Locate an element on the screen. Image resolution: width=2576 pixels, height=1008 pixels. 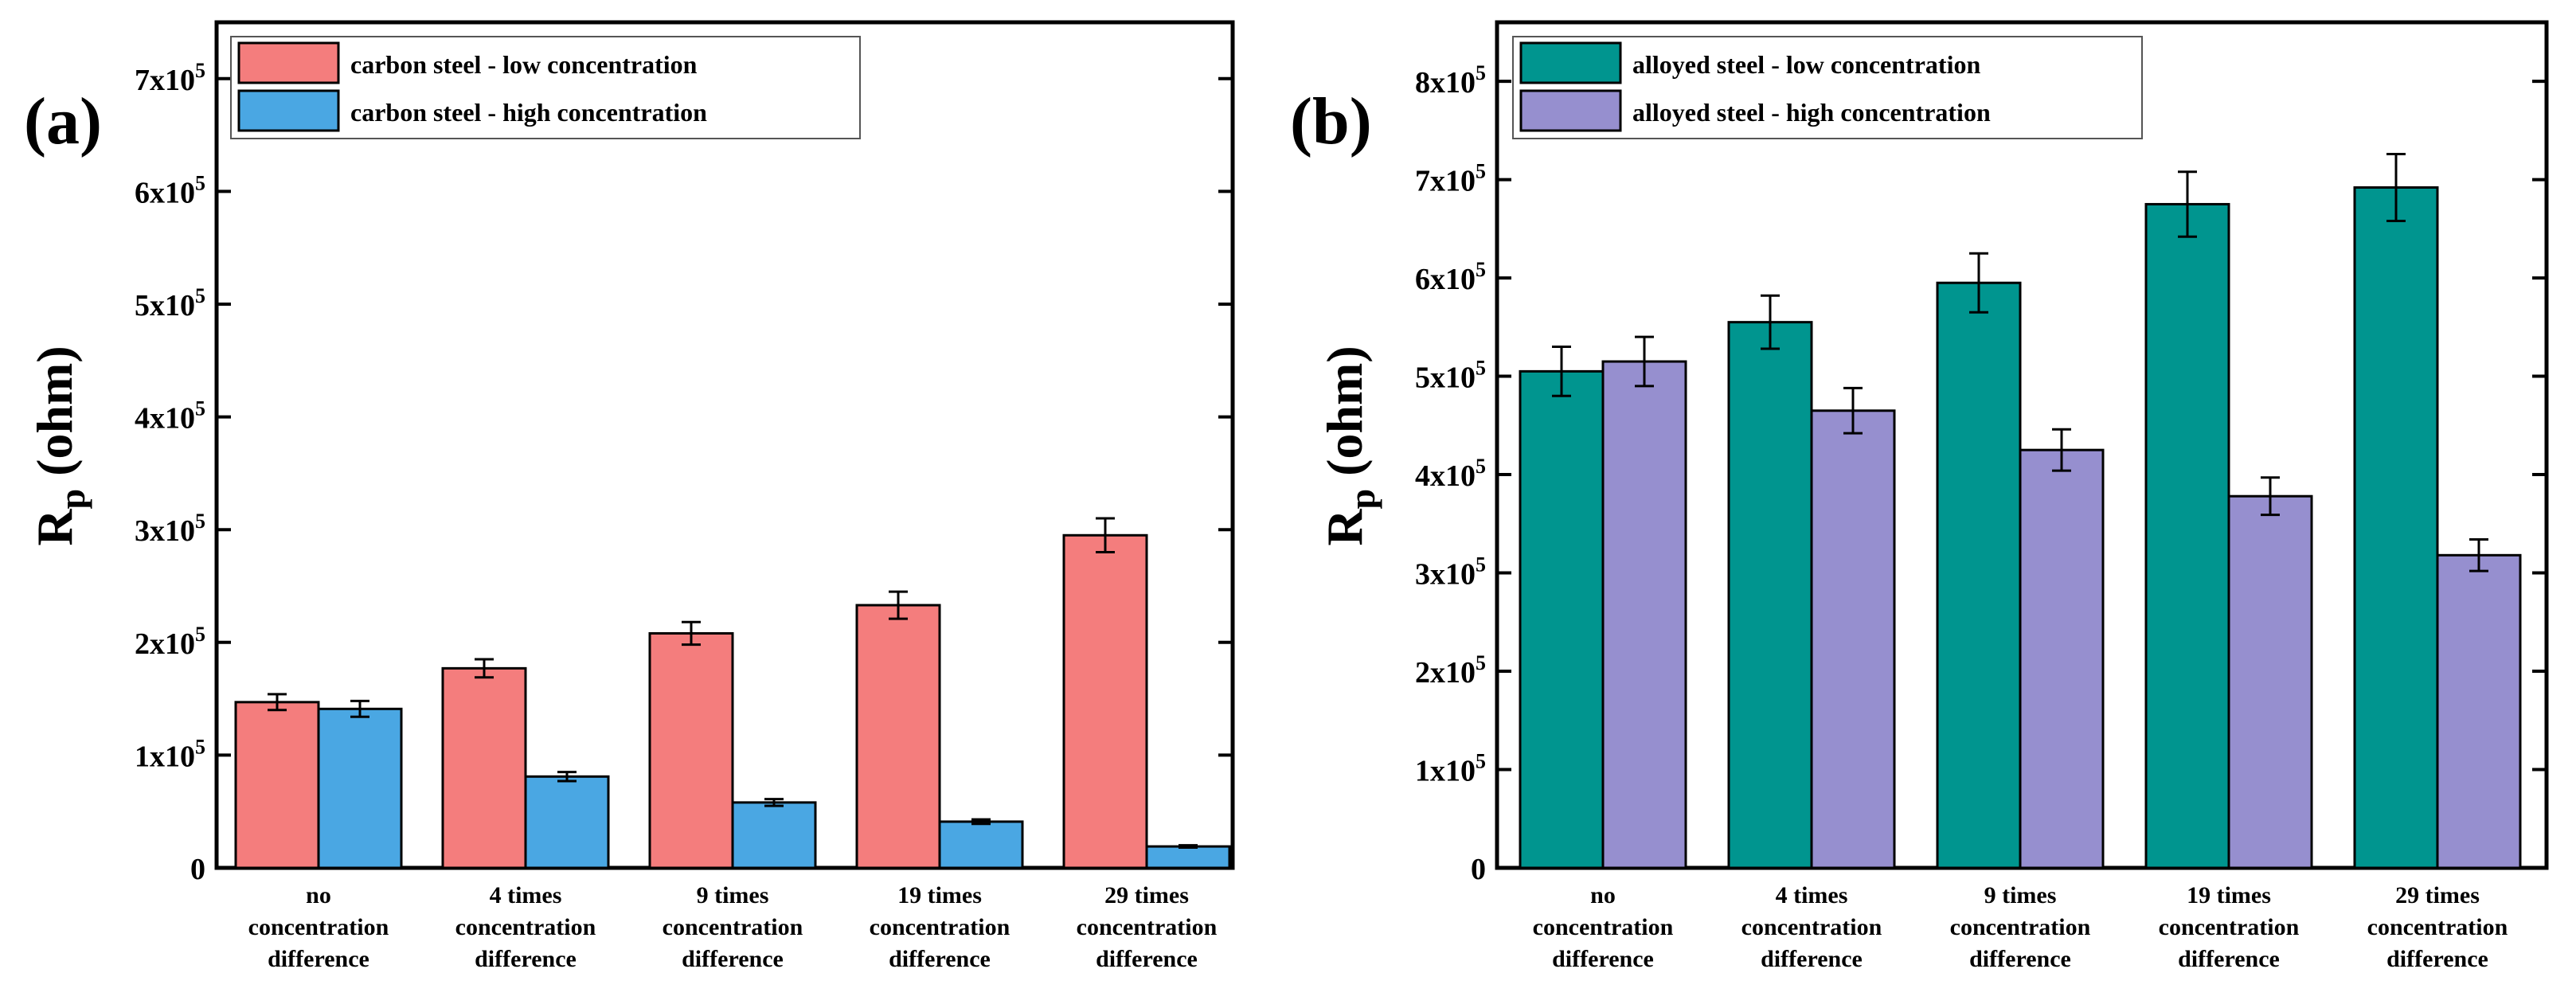
legend-label: carbon steel - high concentration is located at coordinates (528, 112).